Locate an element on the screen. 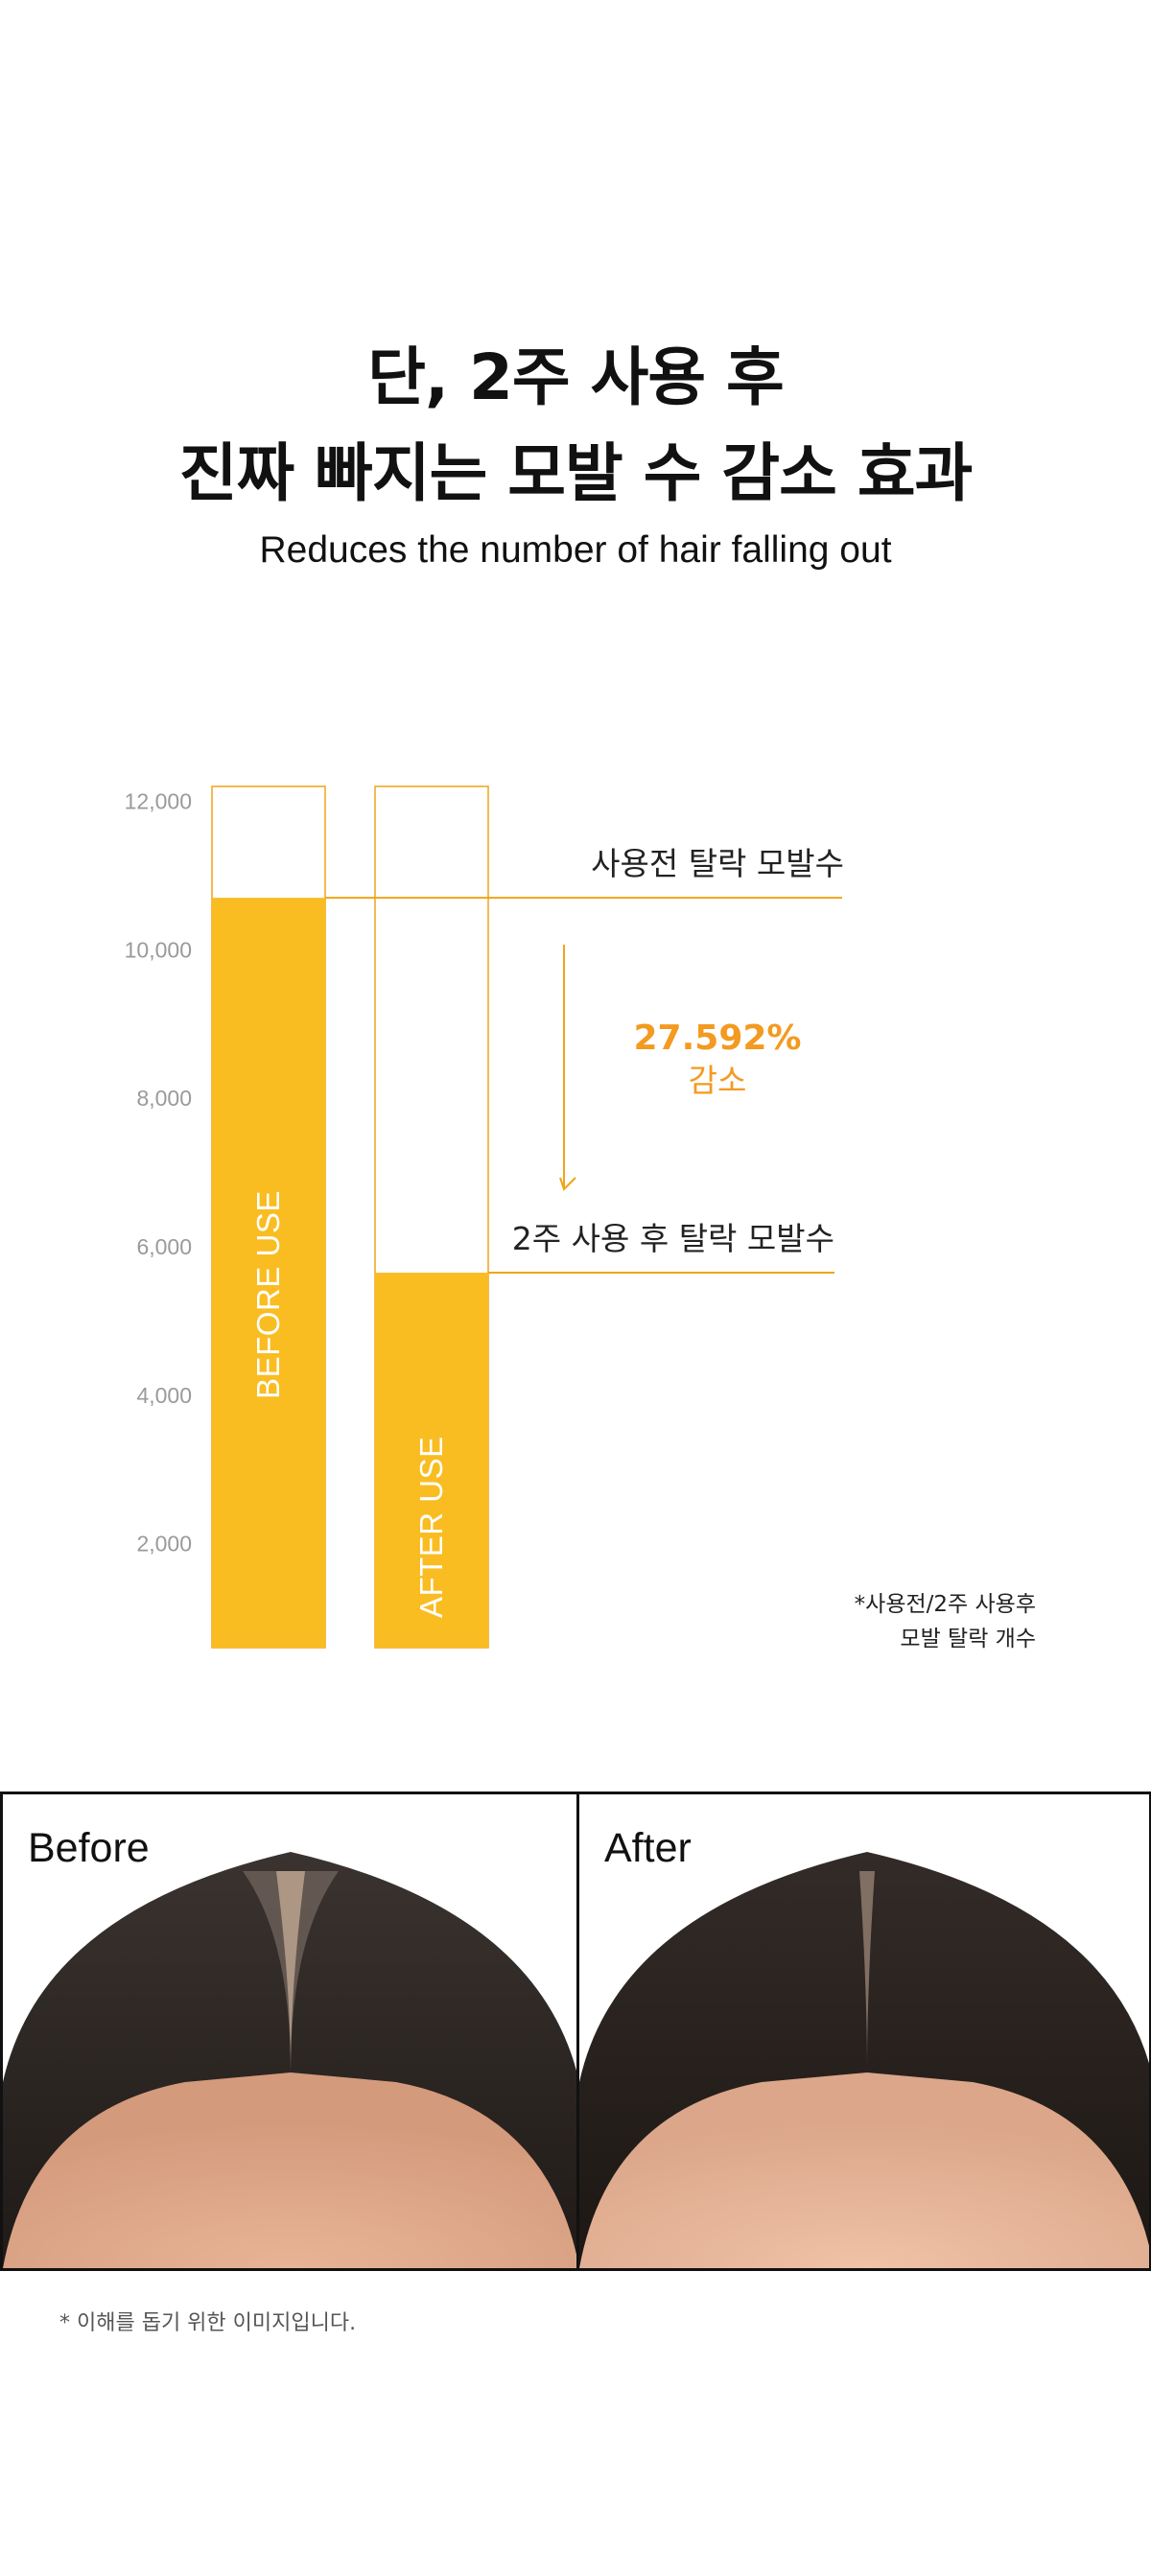 The height and width of the screenshot is (2576, 1151). title-line-2: 진짜 빠지는 모발 수 감소 효과 is located at coordinates (576, 473).